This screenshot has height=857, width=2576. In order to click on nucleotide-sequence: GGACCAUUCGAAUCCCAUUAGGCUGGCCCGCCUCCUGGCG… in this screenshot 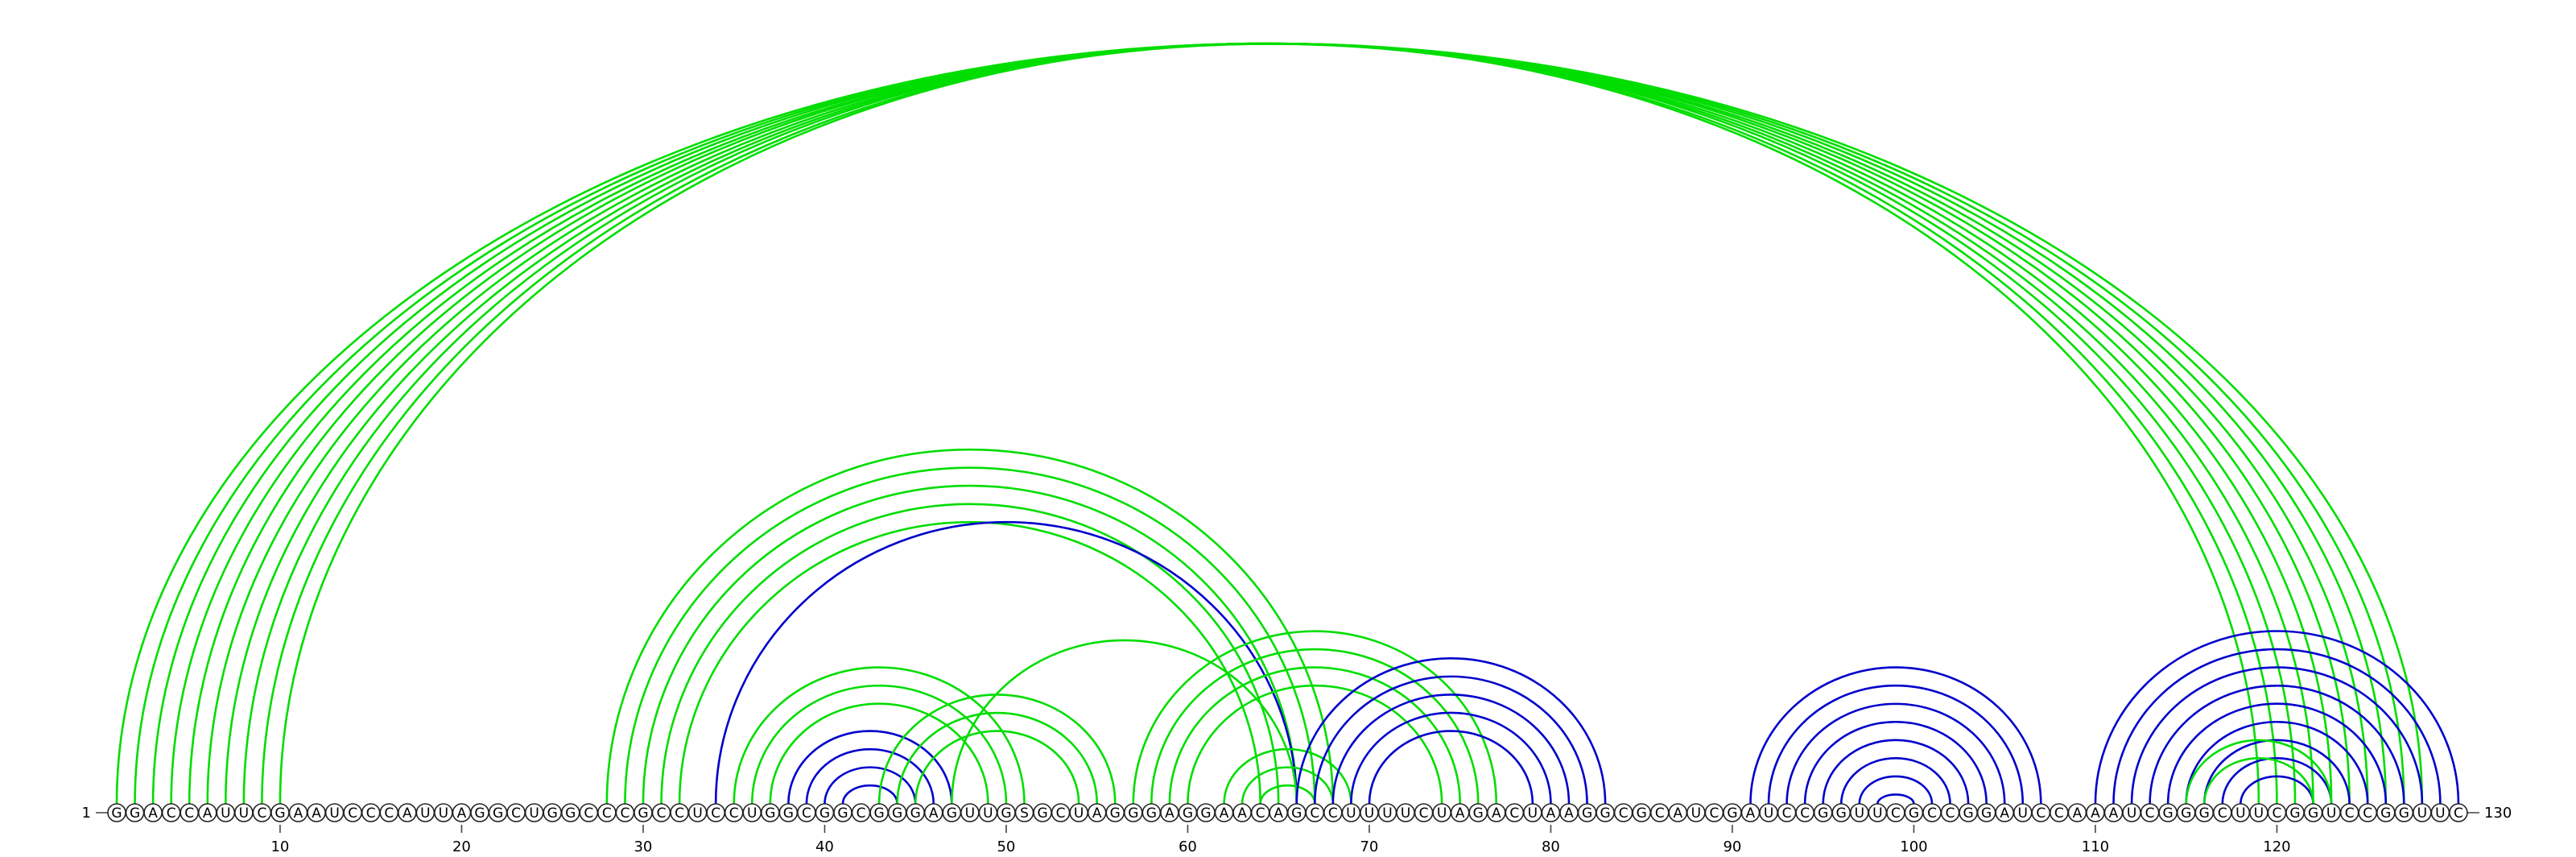, I will do `click(1287, 813)`.